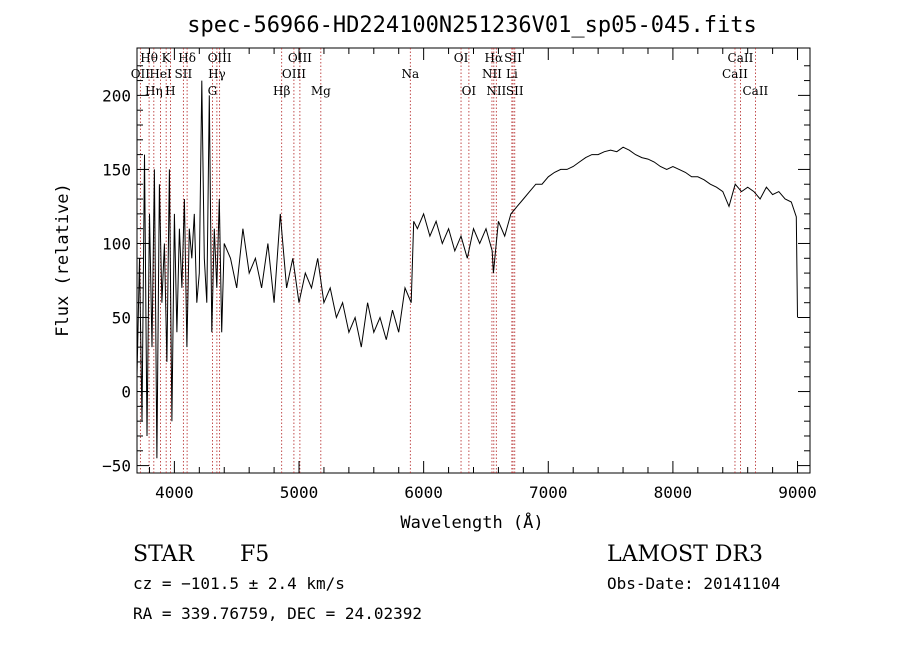 This screenshot has width=900, height=649. What do you see at coordinates (685, 554) in the screenshot?
I see `survey-name: LAMOST DR3` at bounding box center [685, 554].